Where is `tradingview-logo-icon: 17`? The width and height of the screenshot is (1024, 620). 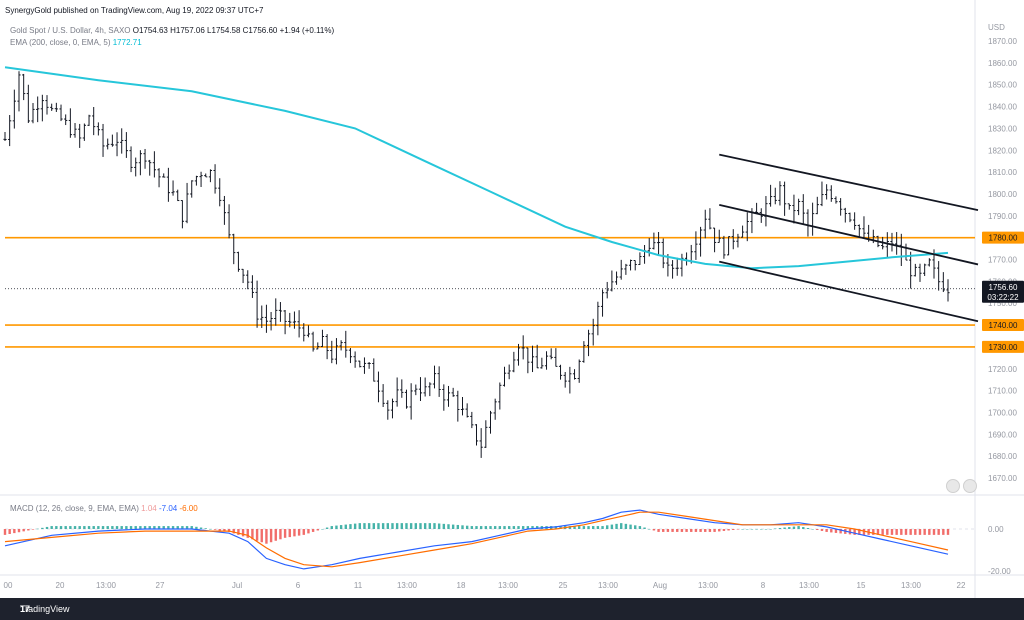 tradingview-logo-icon: 17 is located at coordinates (25, 609).